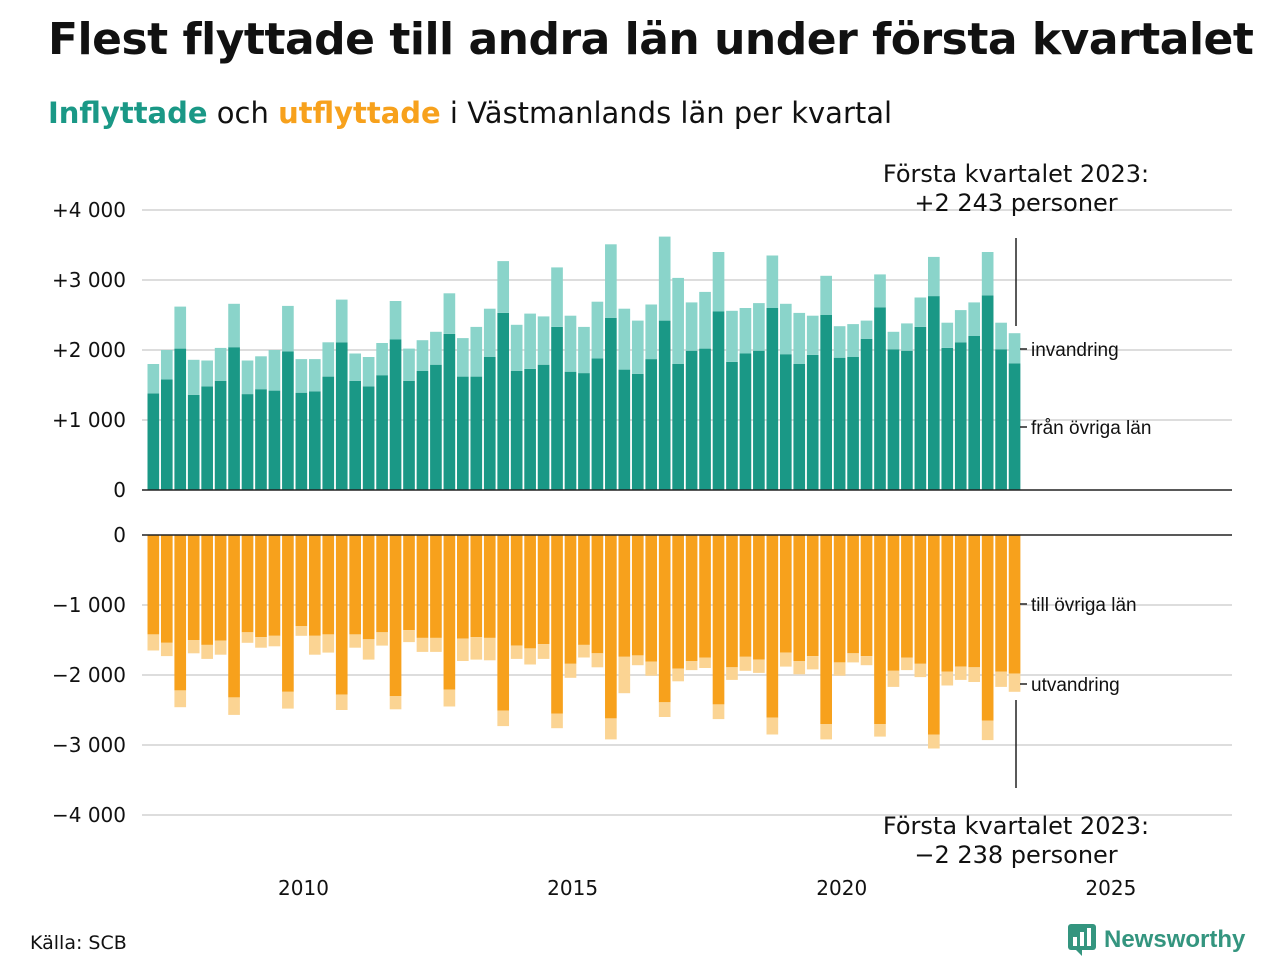 The width and height of the screenshot is (1280, 960). What do you see at coordinates (687, 512) in the screenshot?
I see `axis-layer` at bounding box center [687, 512].